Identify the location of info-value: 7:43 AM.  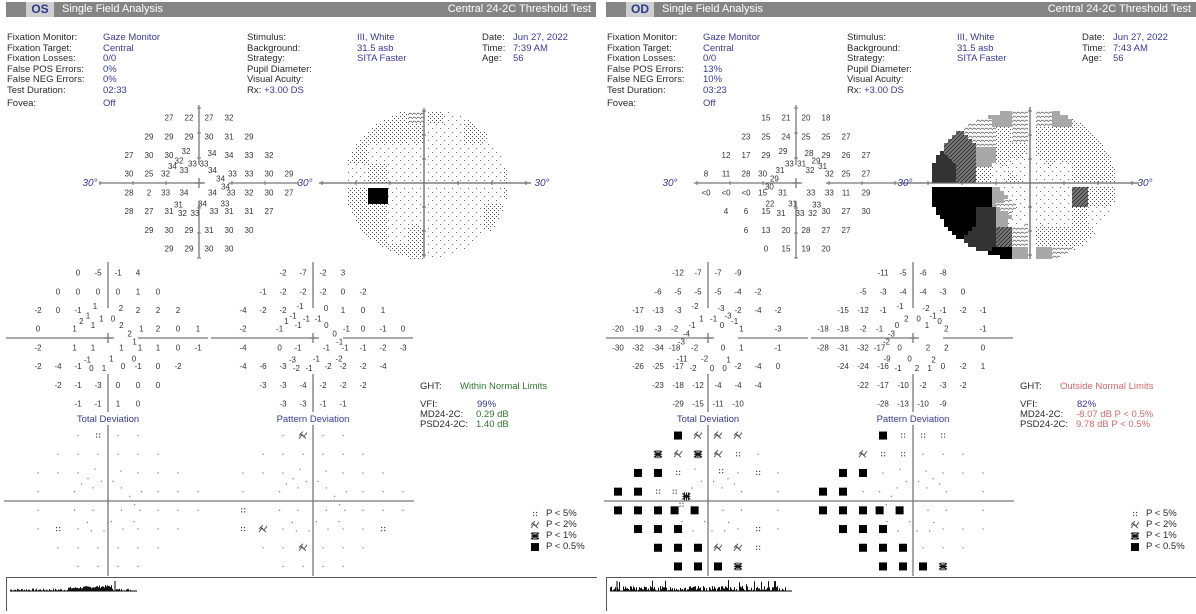
(1130, 48).